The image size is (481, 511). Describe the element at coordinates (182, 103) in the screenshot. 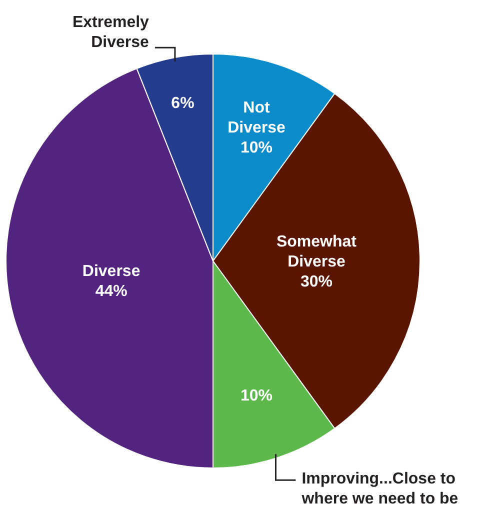

I see `data-label: 6%` at that location.